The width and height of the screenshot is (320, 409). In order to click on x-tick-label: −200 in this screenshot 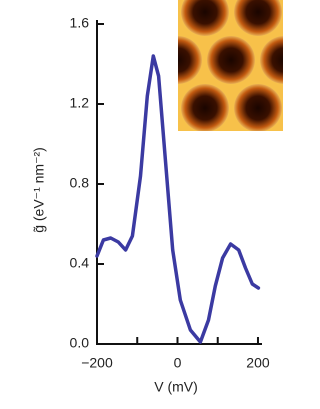, I will do `click(97, 363)`.